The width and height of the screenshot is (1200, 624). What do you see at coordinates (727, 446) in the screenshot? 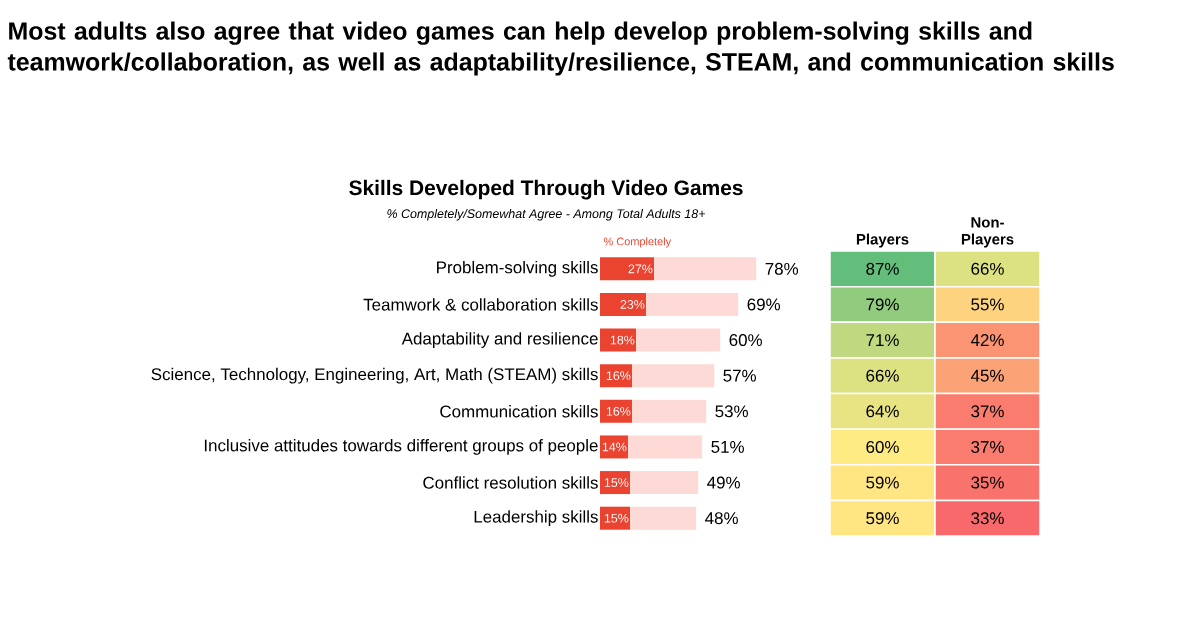
I see `total-label: 51%` at bounding box center [727, 446].